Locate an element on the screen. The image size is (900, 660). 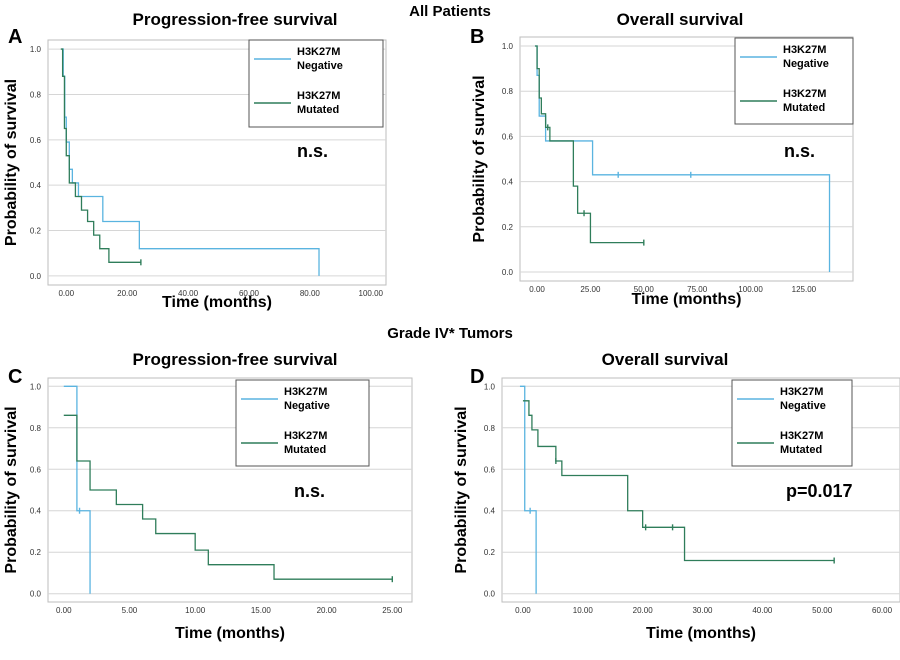
x-tick-label: 30.00 is located at coordinates (702, 610).